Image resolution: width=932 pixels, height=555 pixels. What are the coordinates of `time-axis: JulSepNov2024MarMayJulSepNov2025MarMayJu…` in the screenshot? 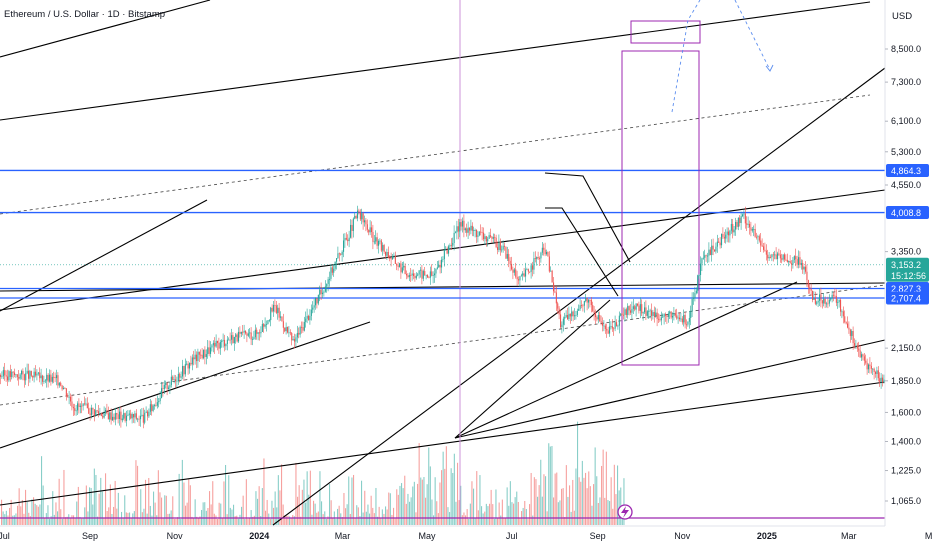 It's located at (466, 538).